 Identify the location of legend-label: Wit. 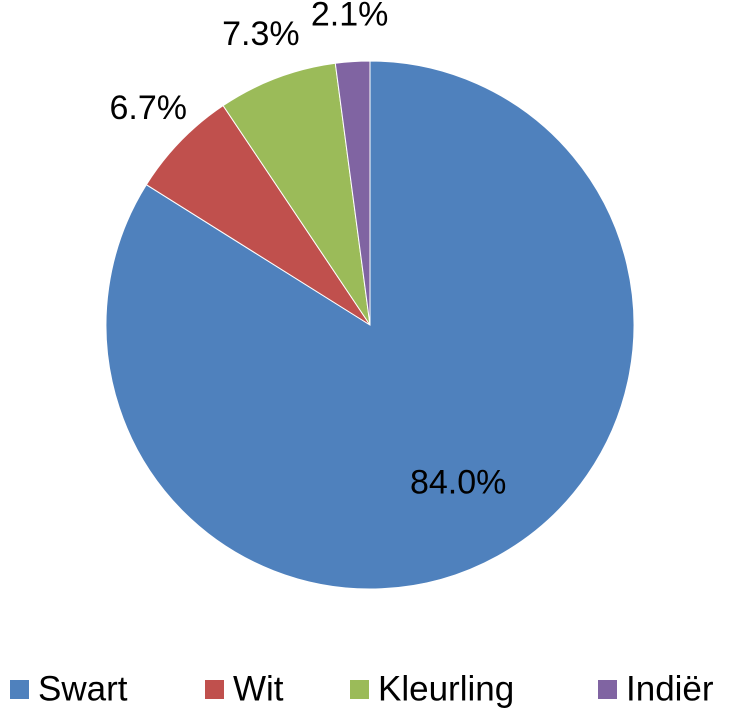
(258, 688).